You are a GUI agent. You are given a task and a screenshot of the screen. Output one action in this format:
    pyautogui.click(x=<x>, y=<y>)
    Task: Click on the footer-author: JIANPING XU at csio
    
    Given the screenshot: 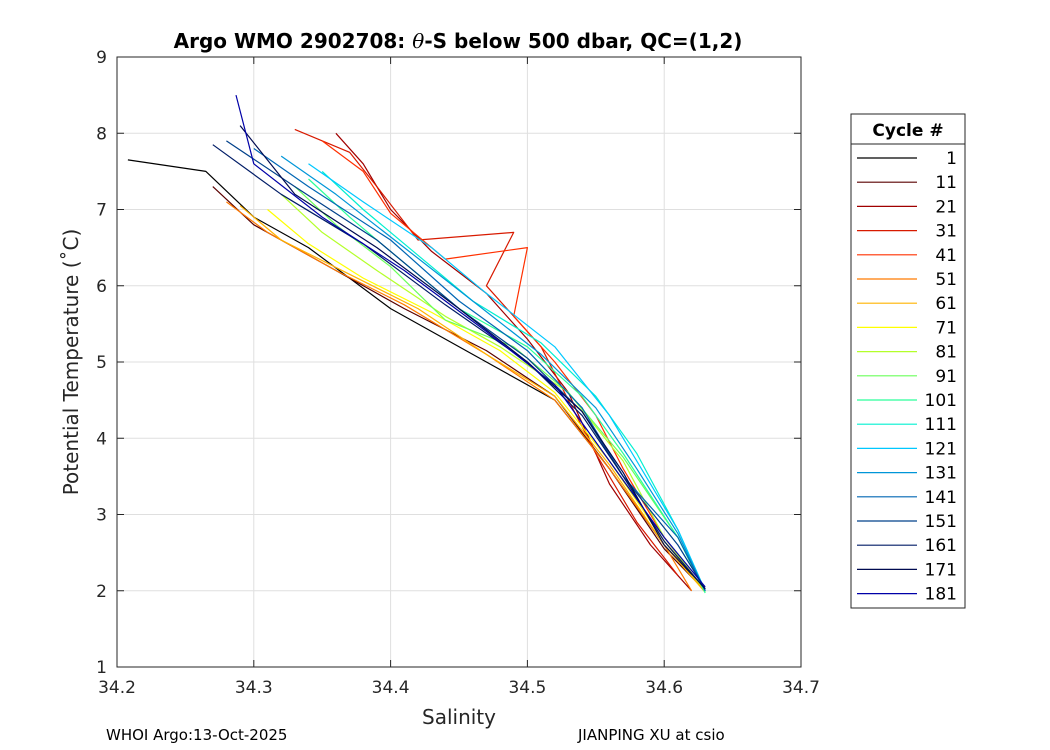 What is the action you would take?
    pyautogui.click(x=651, y=735)
    